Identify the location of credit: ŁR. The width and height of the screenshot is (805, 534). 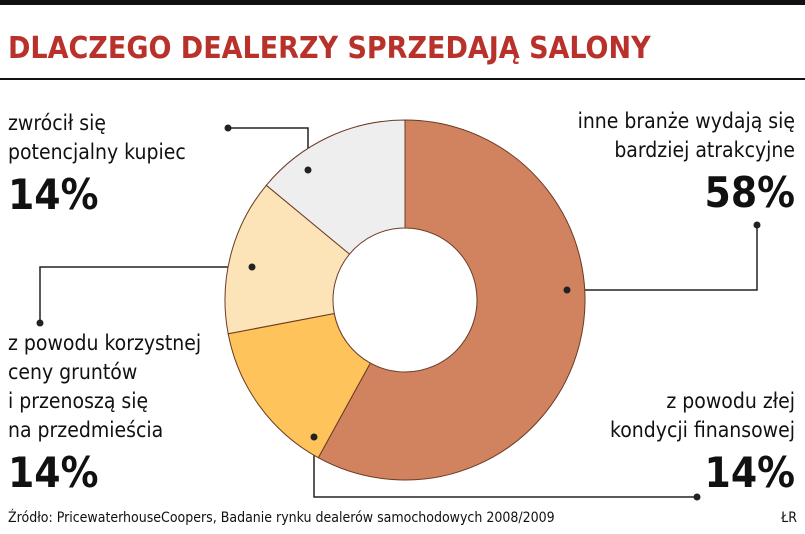
(788, 518).